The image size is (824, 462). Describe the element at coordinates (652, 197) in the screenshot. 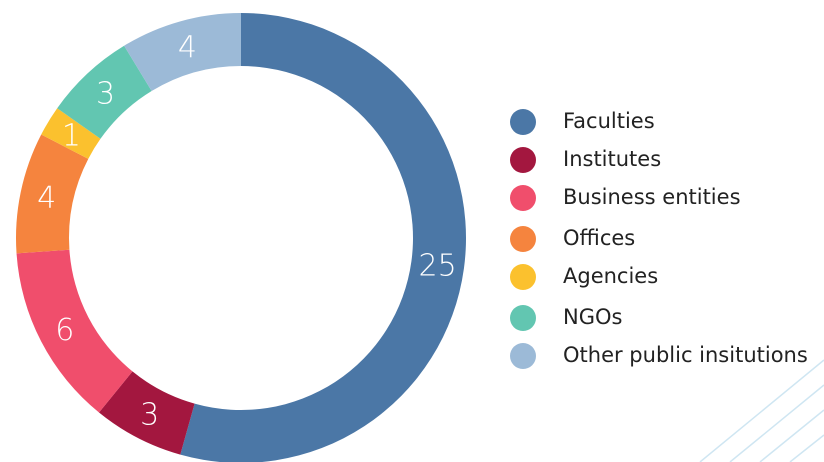

I see `legend-label: Business entities` at that location.